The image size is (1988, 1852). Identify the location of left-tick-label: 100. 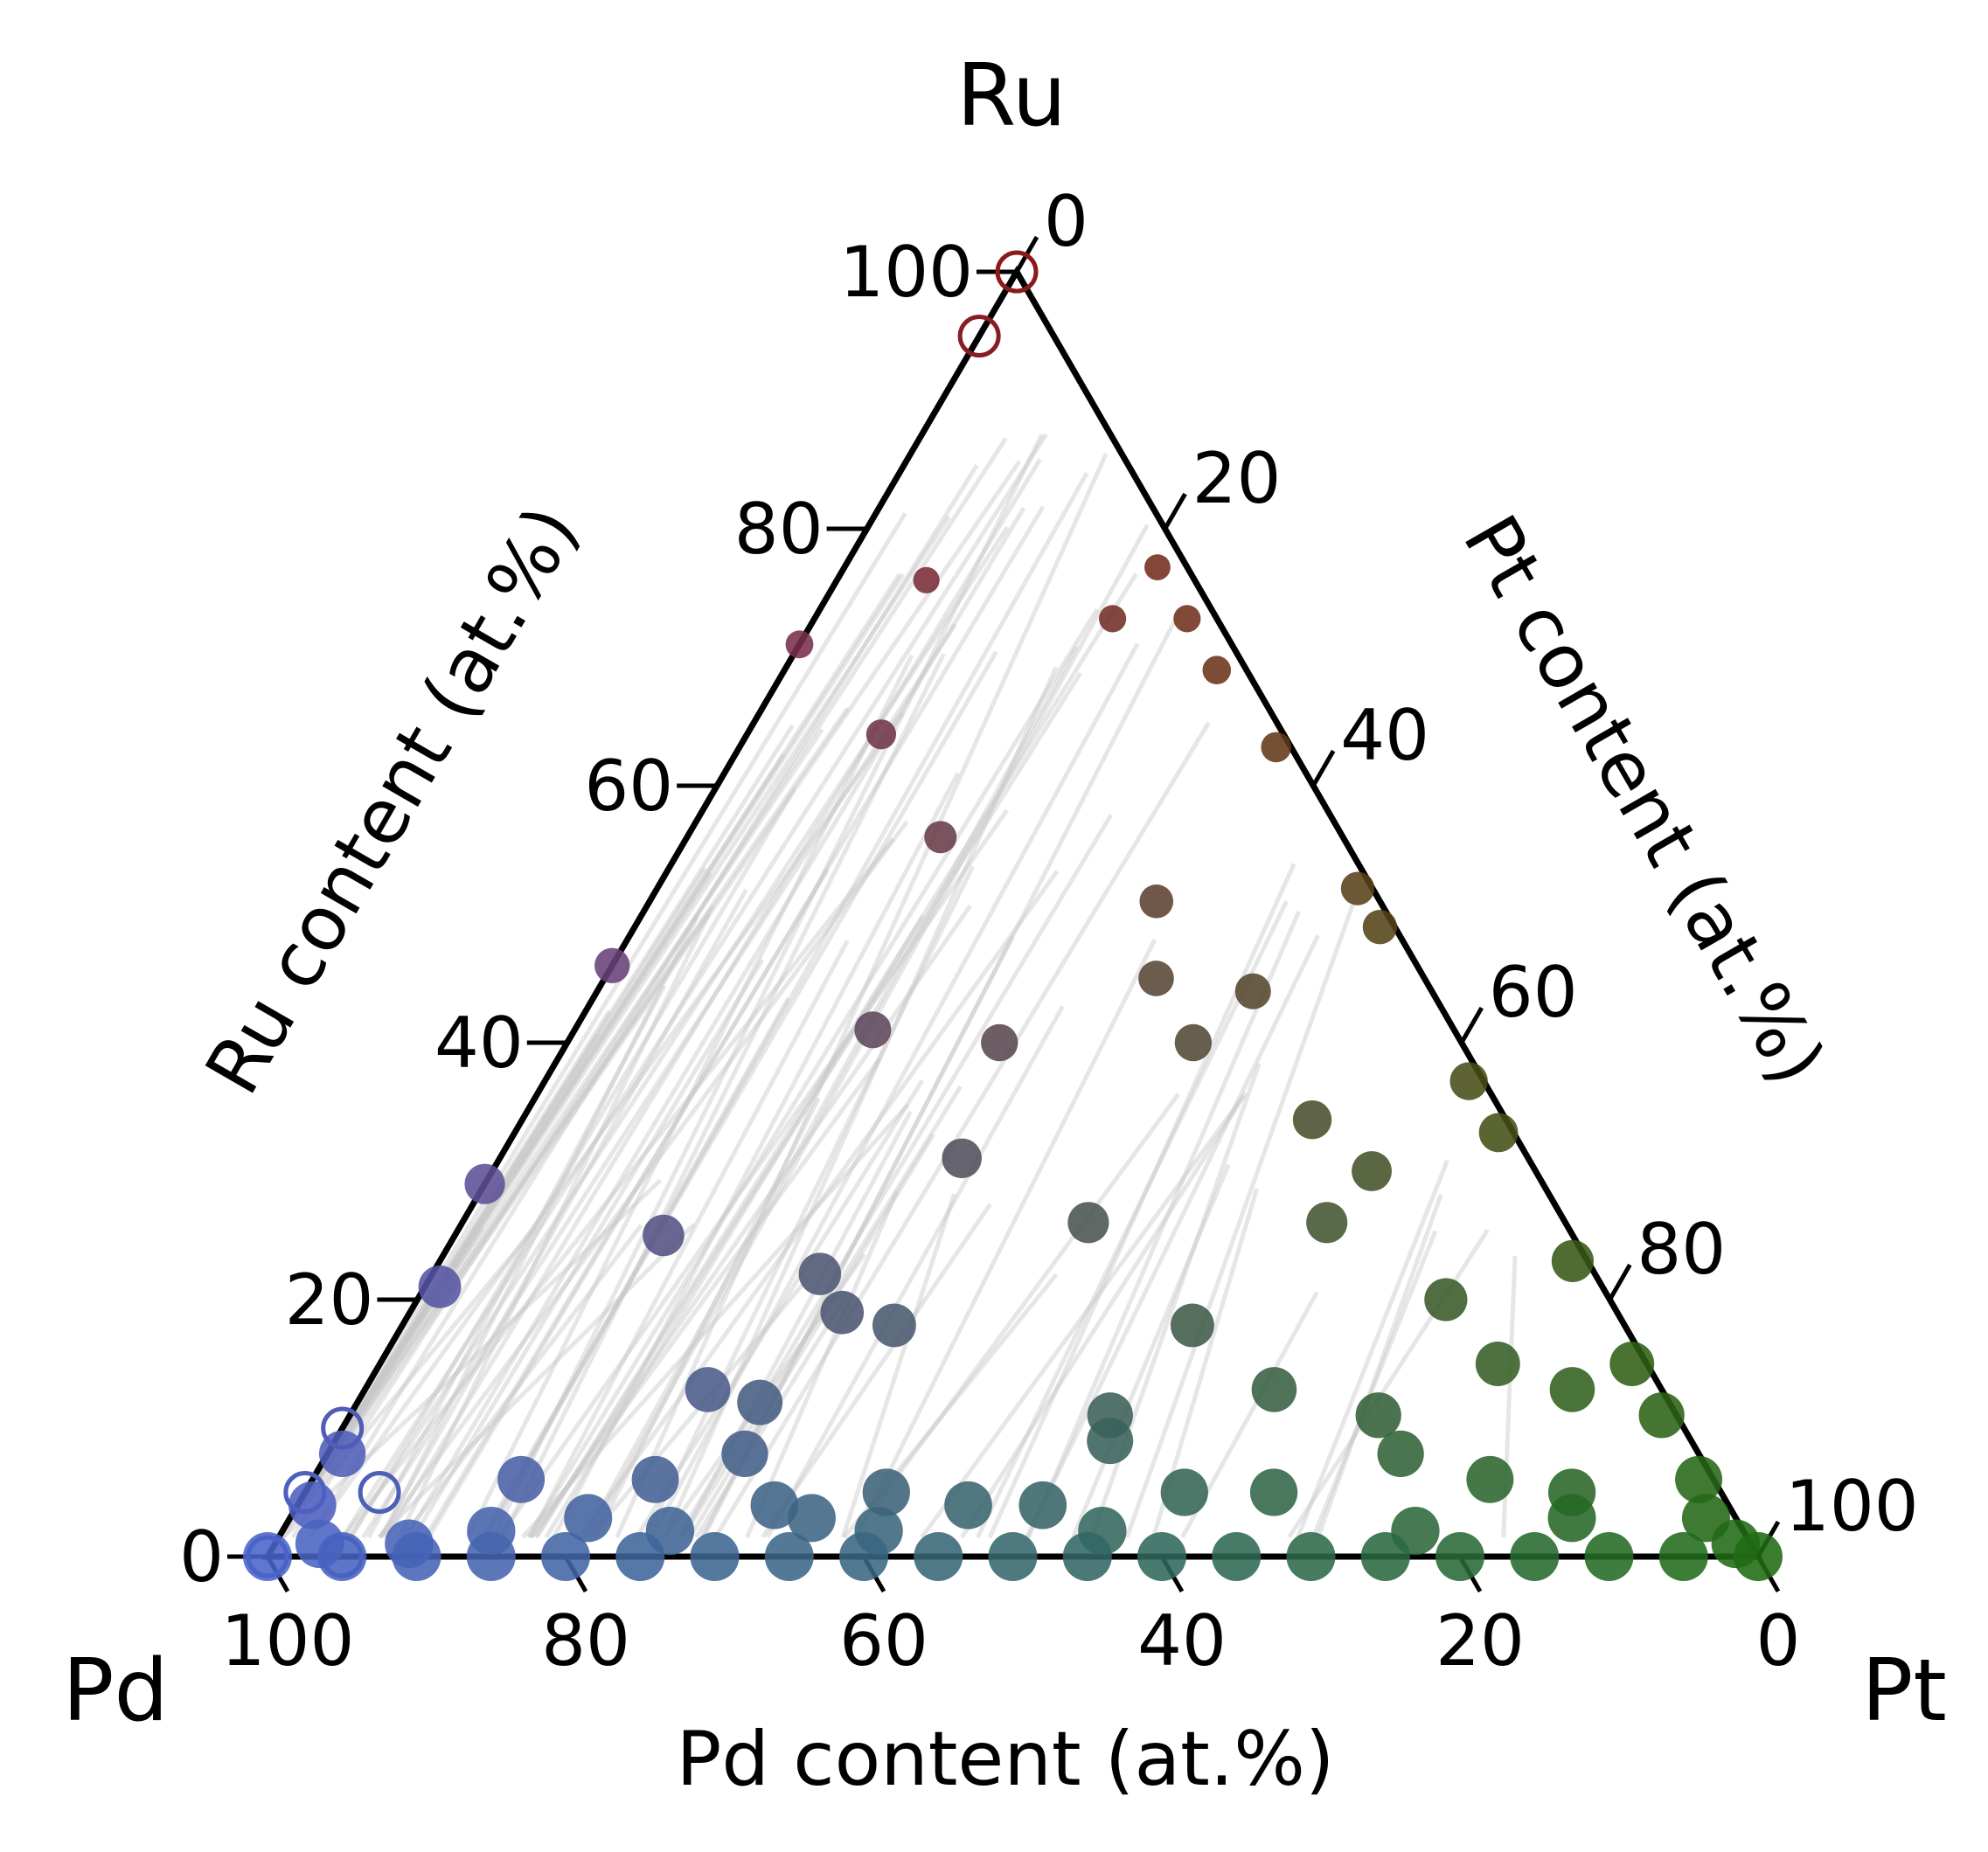
(906, 272).